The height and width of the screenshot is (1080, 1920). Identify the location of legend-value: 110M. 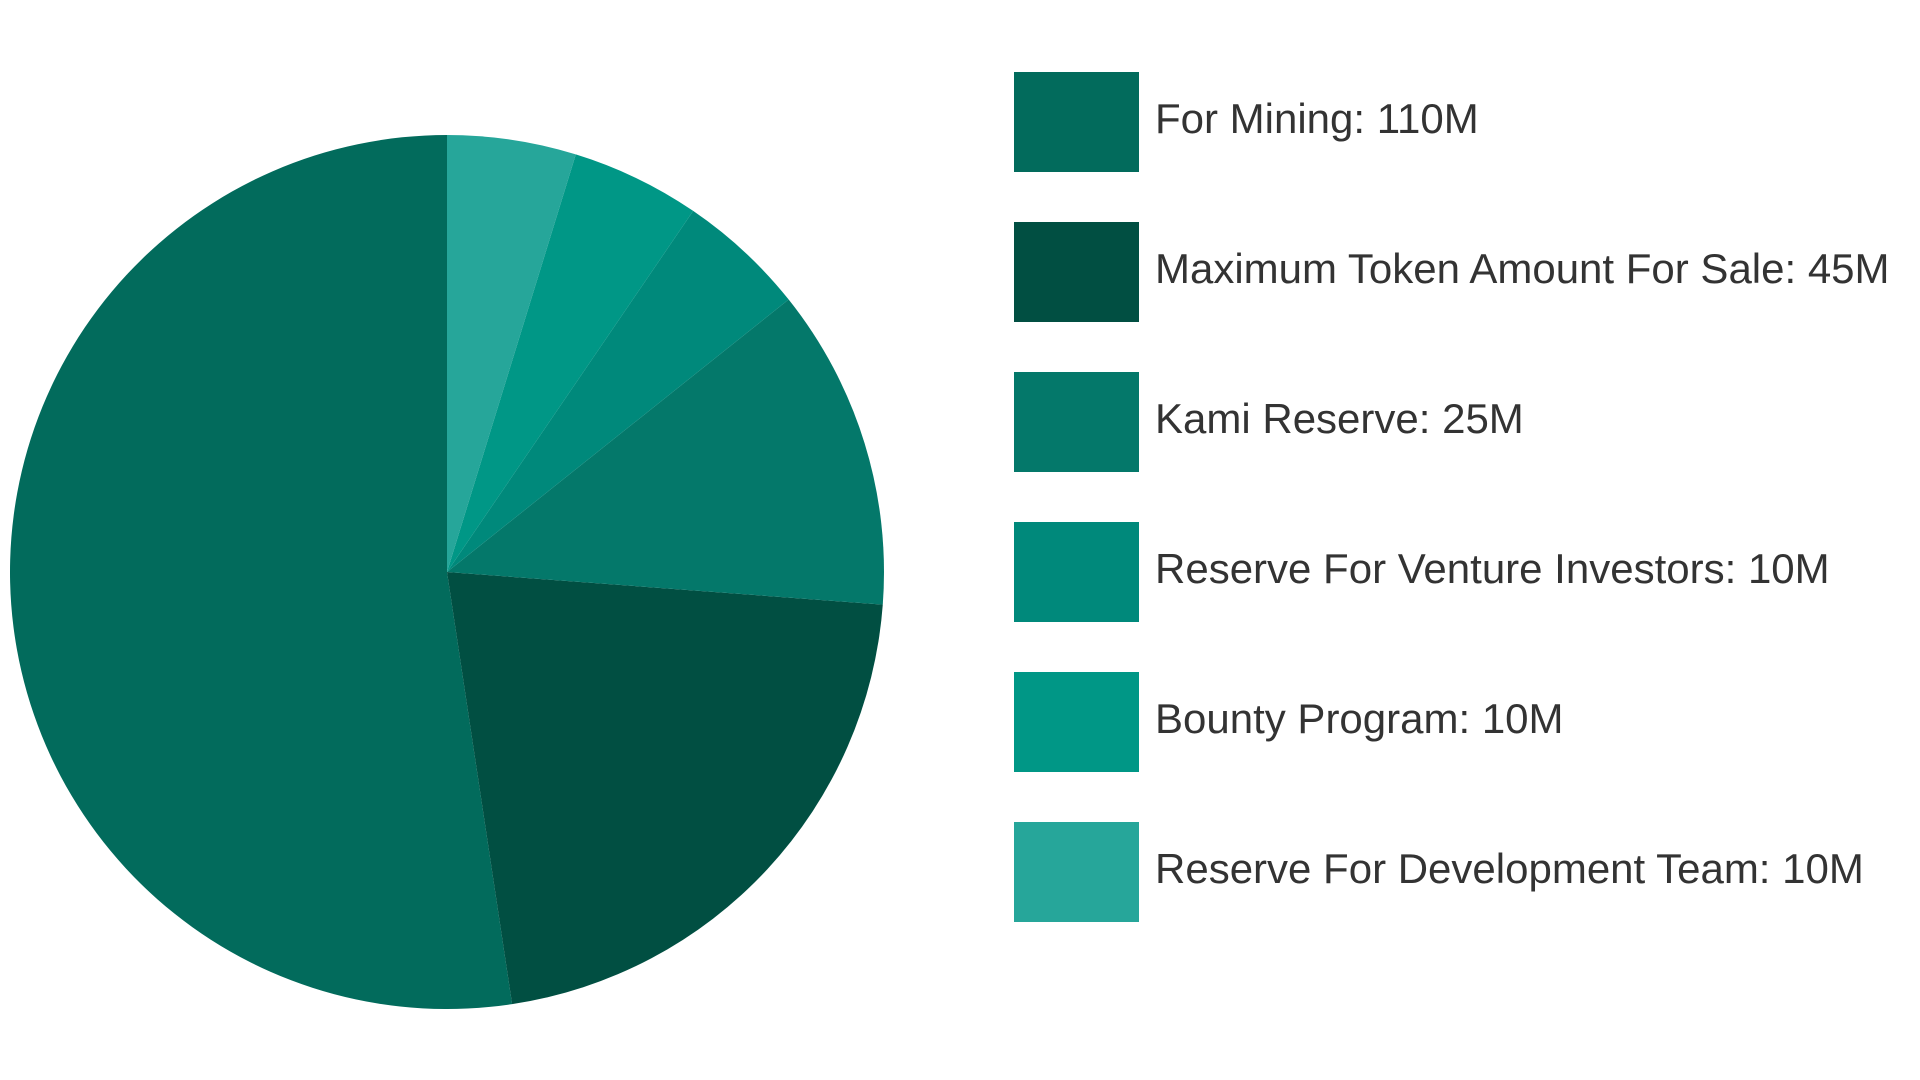
(1428, 118).